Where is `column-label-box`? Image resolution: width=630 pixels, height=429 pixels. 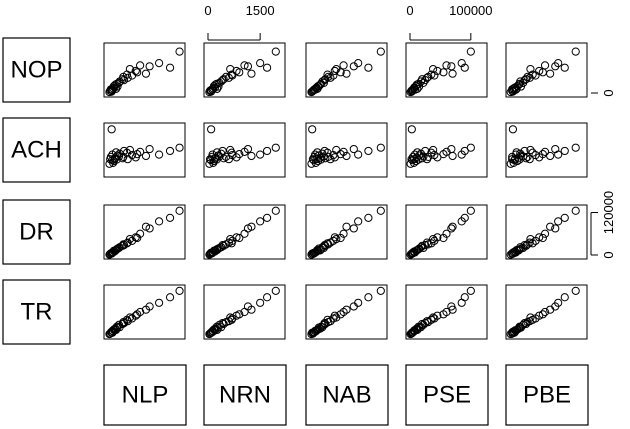 column-label-box is located at coordinates (347, 395).